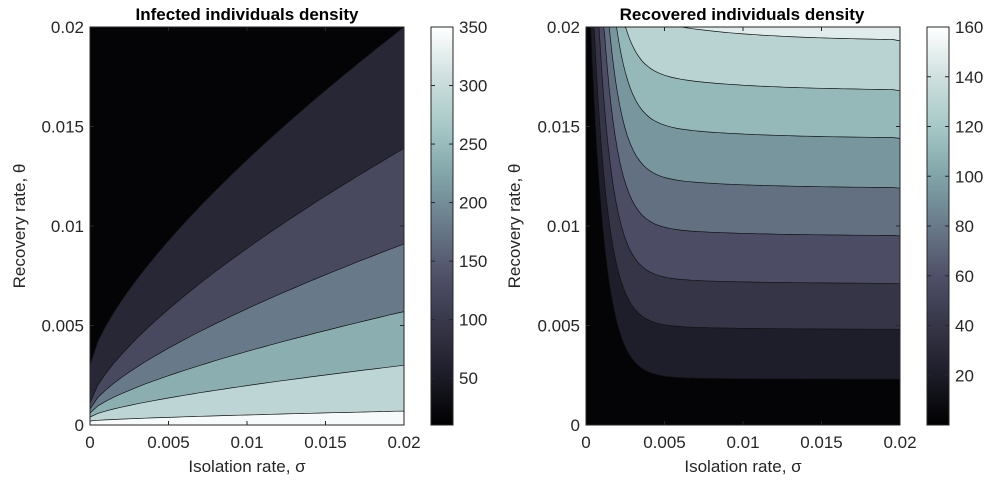 The image size is (984, 487). What do you see at coordinates (954, 222) in the screenshot?
I see `recovered-colorbar: 20 40 60 80 100 120 140 160` at bounding box center [954, 222].